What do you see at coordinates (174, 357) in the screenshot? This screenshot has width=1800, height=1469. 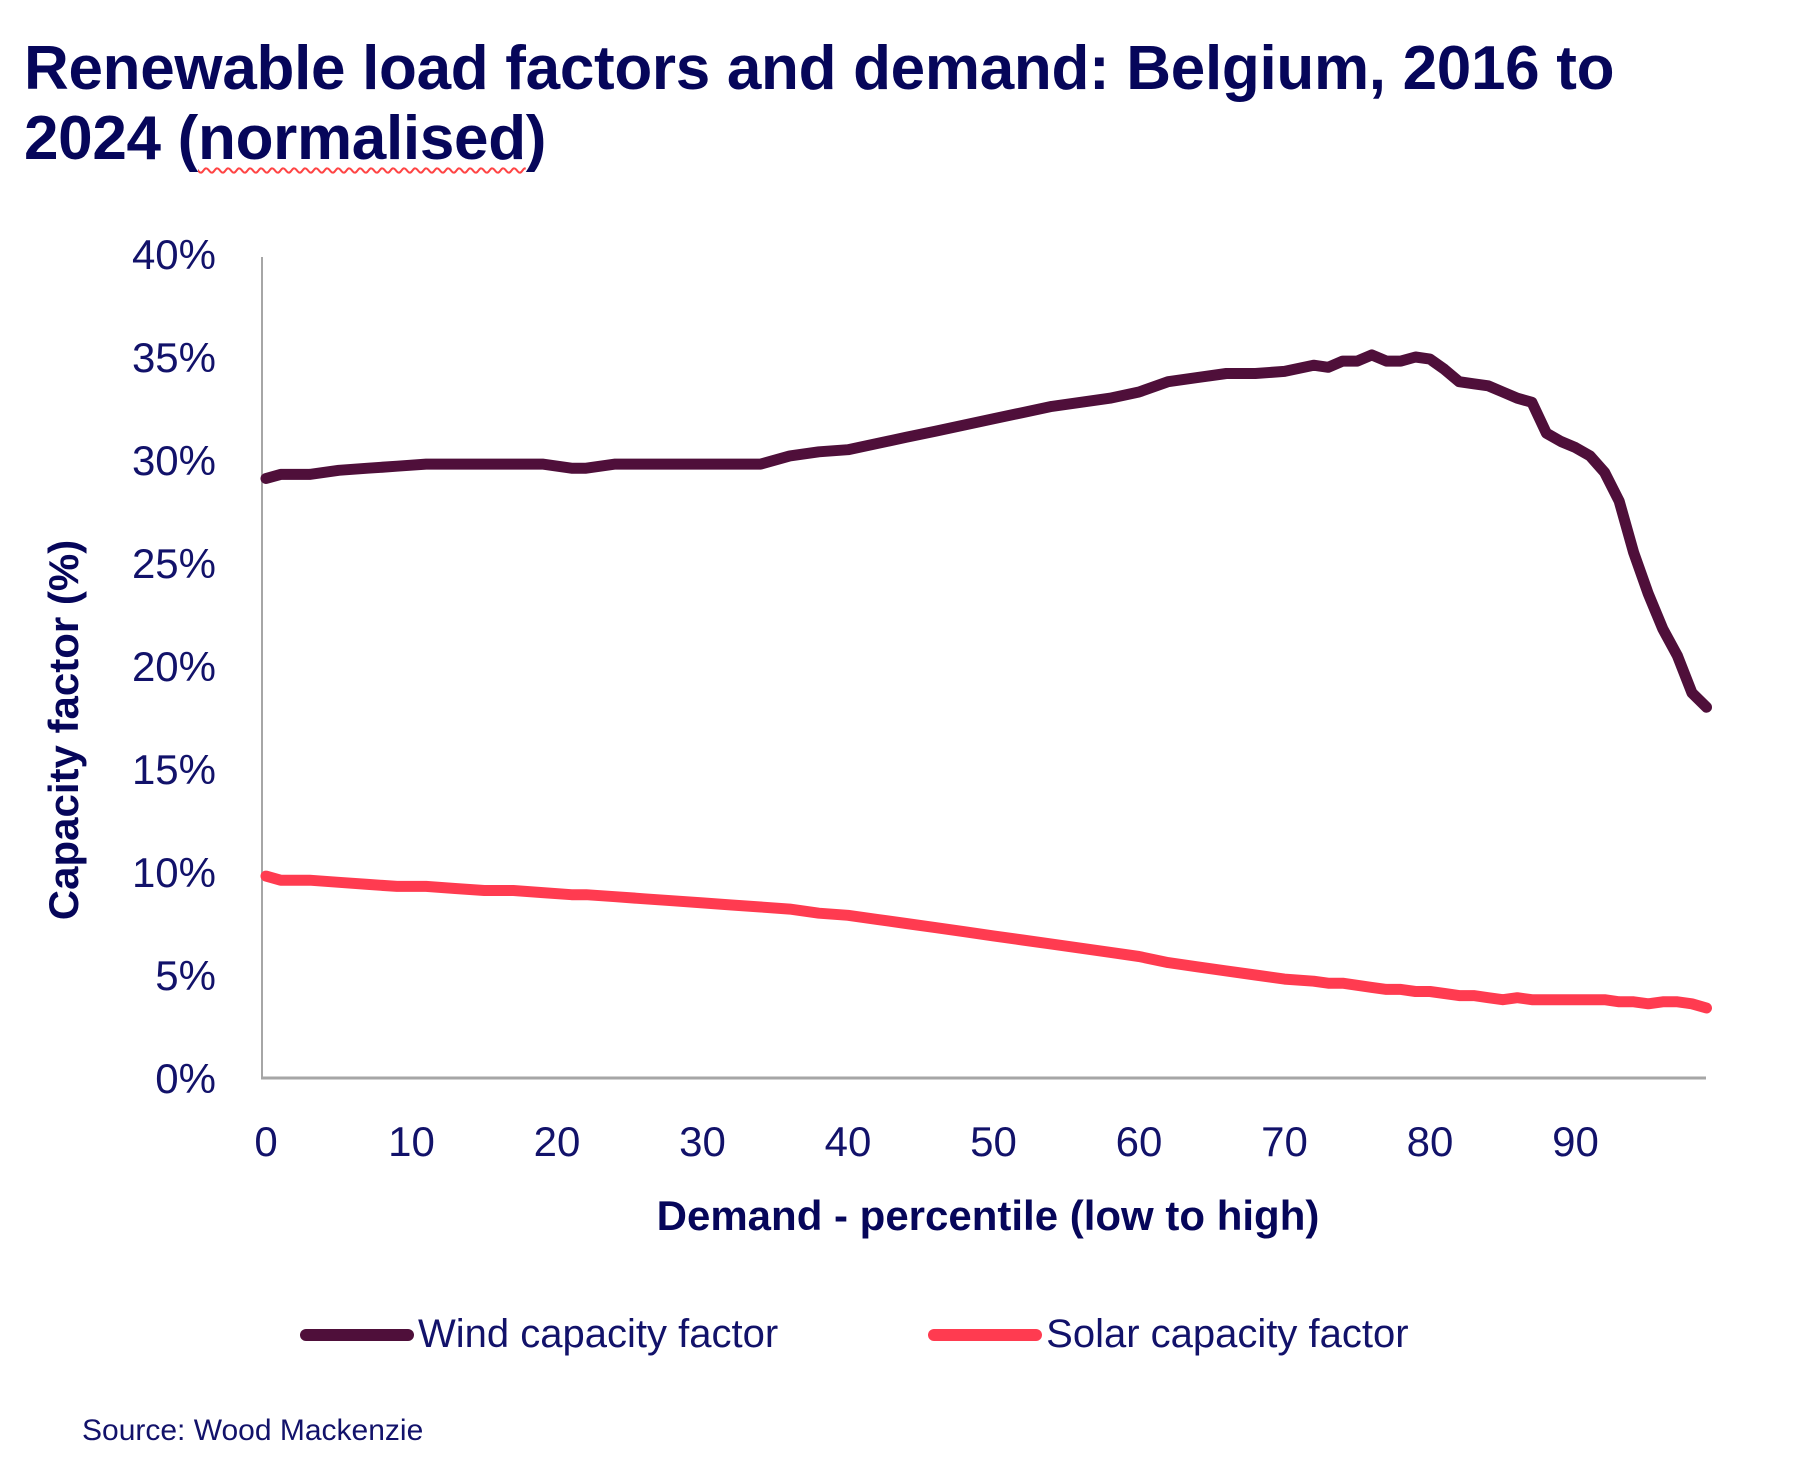 I see `y-tick-label: 35%` at bounding box center [174, 357].